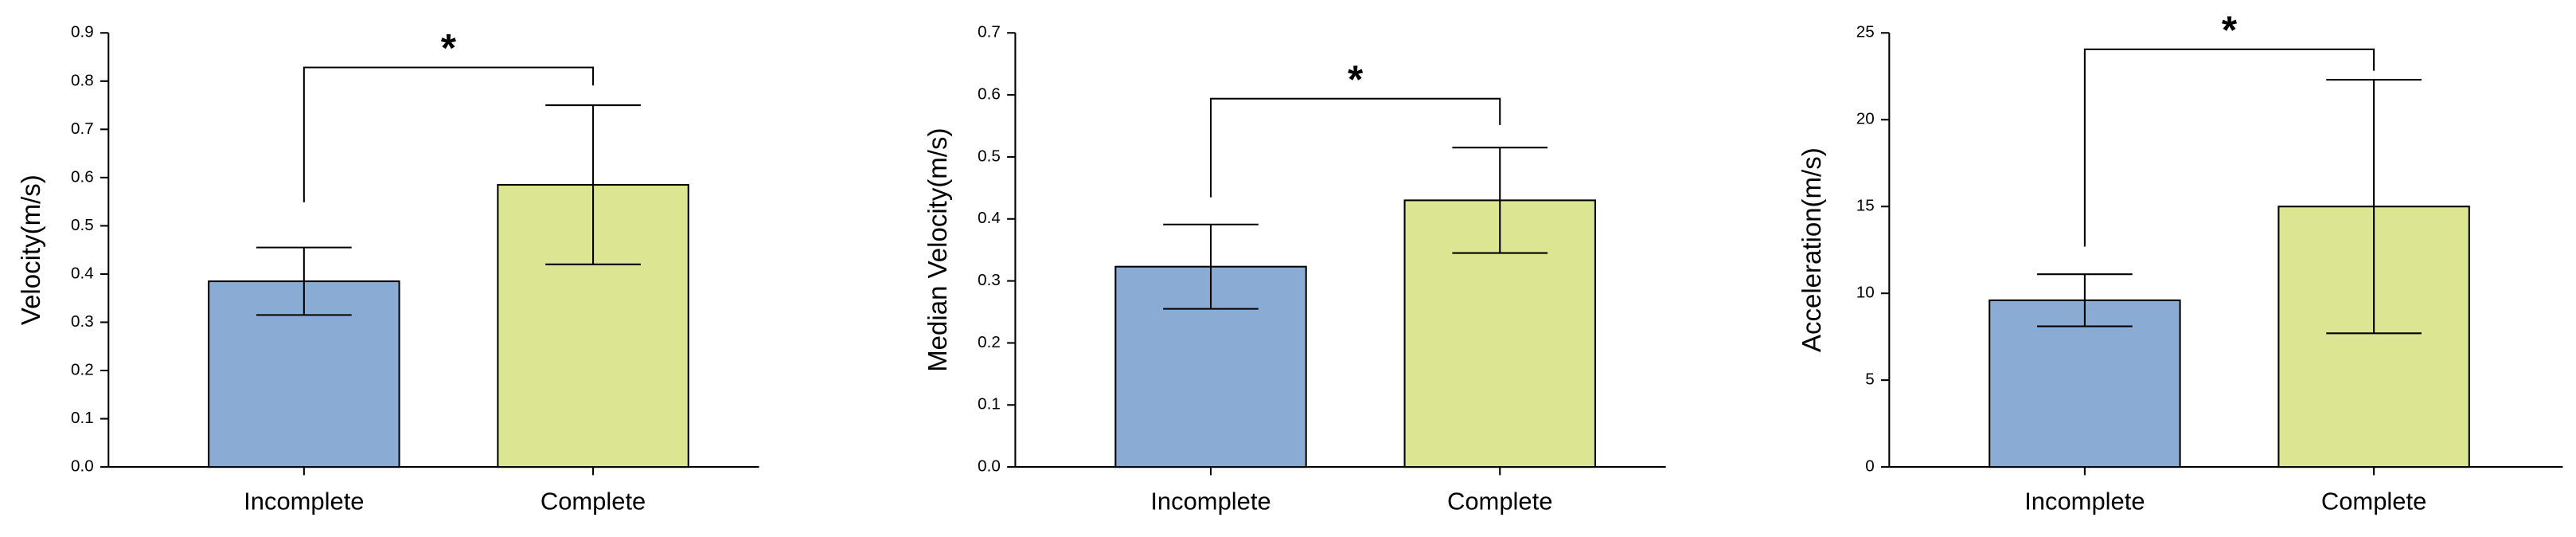 The height and width of the screenshot is (537, 2576). What do you see at coordinates (1865, 293) in the screenshot?
I see `y-tick-label: 10` at bounding box center [1865, 293].